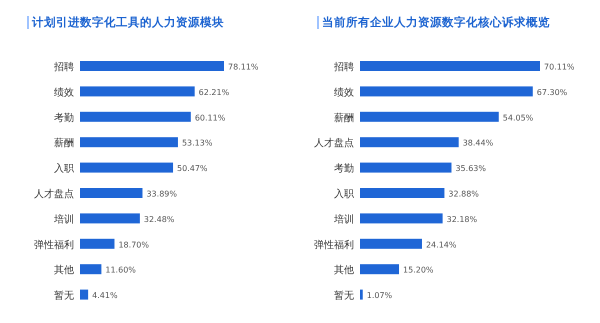  What do you see at coordinates (105, 295) in the screenshot?
I see `data-label: 4.41%` at bounding box center [105, 295].